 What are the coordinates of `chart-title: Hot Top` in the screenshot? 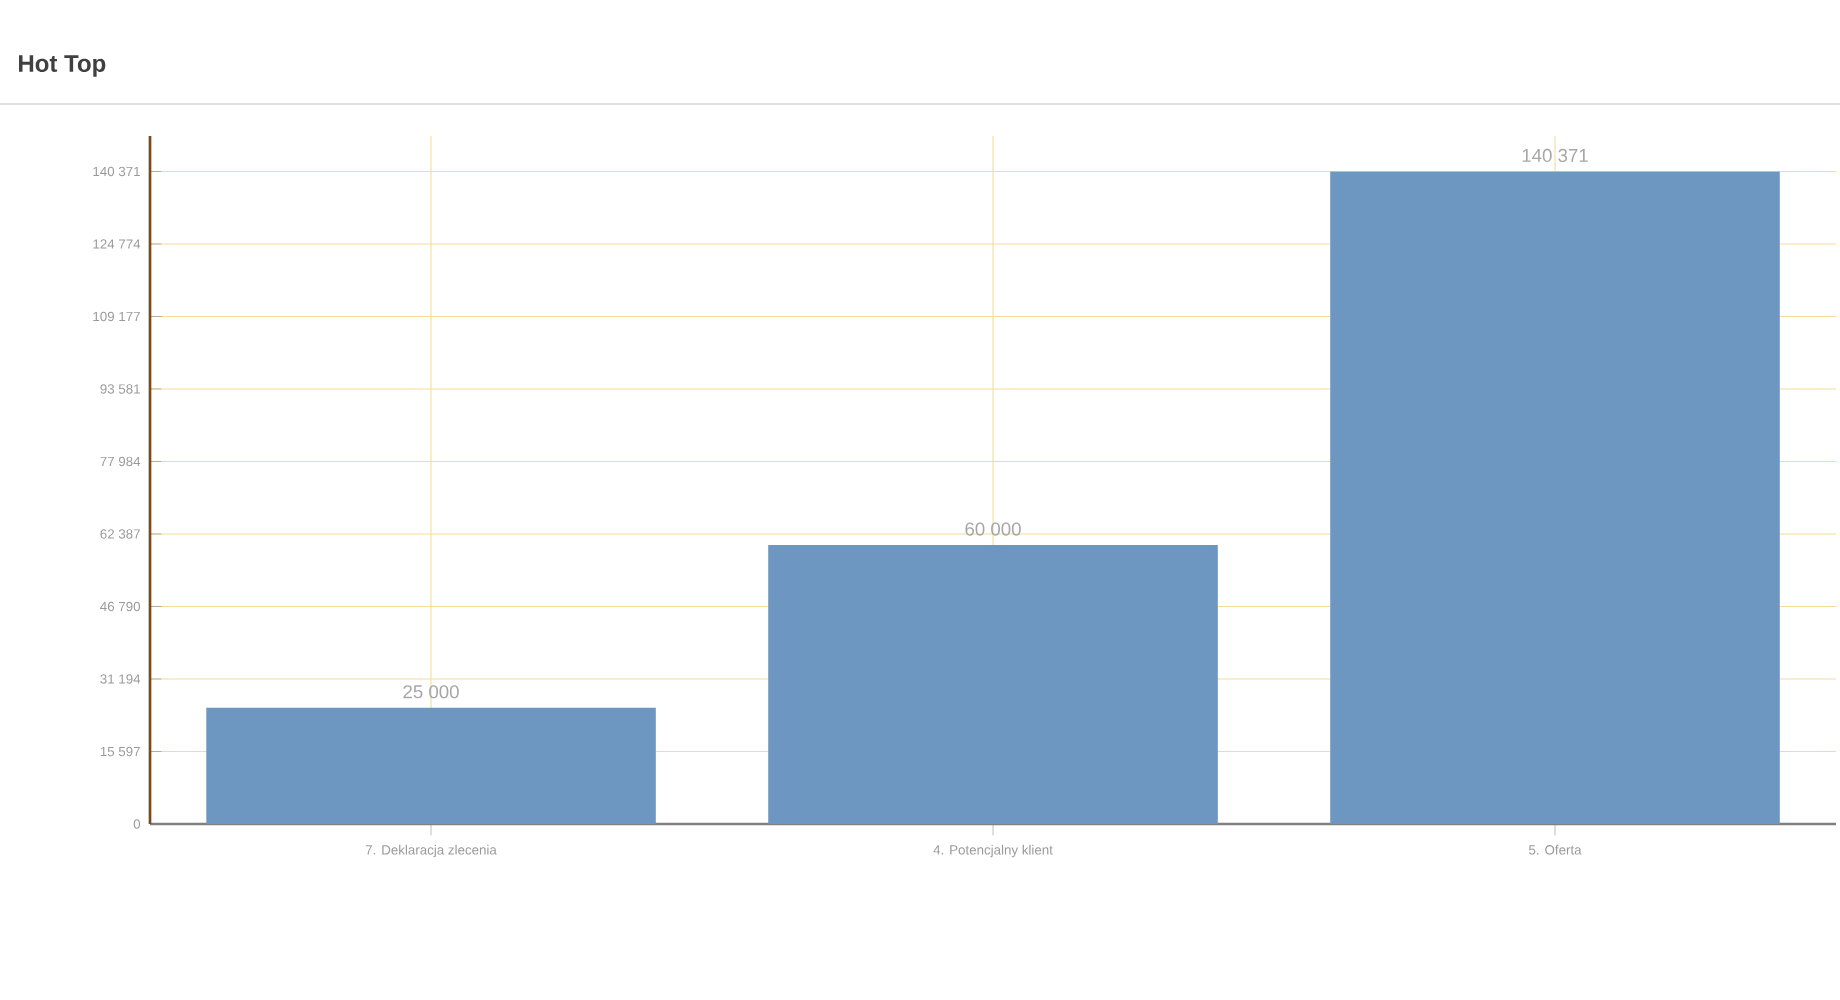 It's located at (62, 66).